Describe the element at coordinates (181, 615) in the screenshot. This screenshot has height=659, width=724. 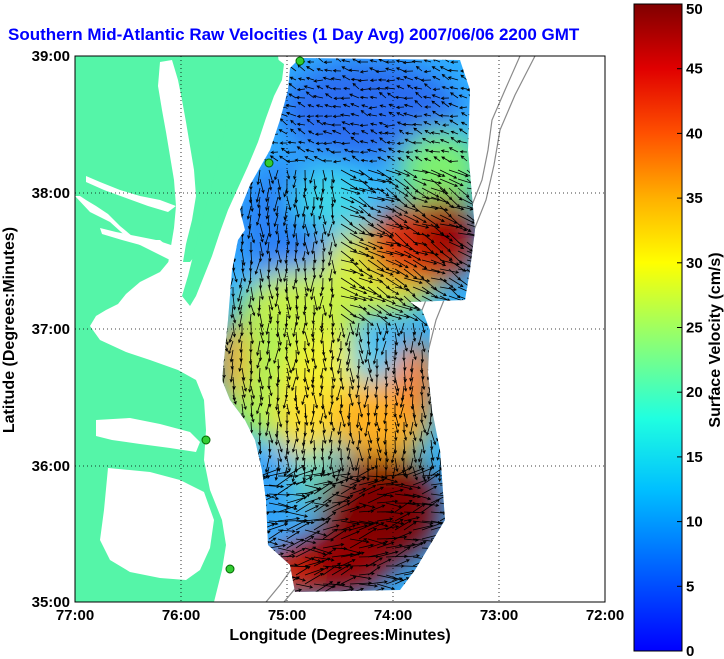
I see `x-tick-label: 76:00` at that location.